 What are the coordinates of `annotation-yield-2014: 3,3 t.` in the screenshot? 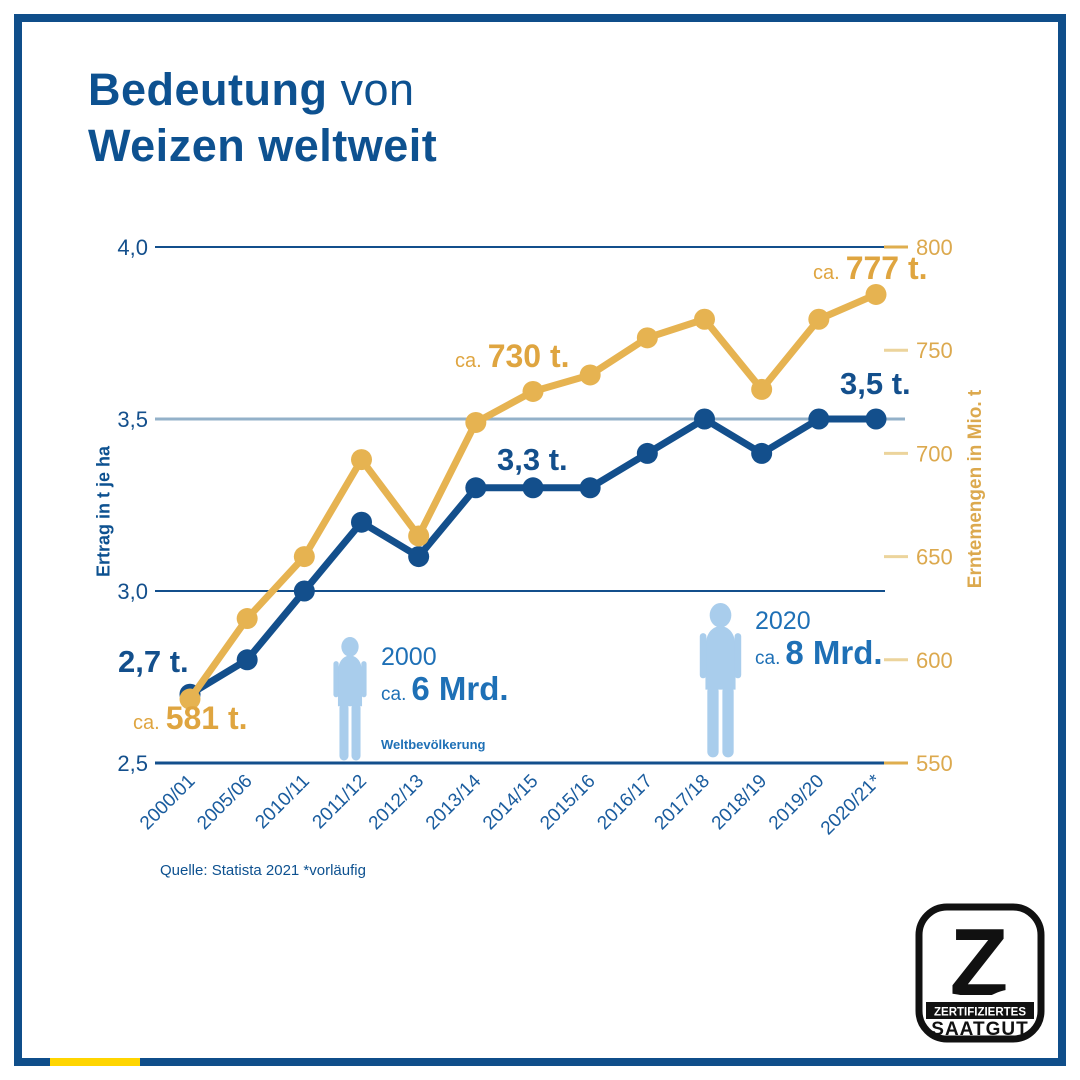 It's located at (532, 459).